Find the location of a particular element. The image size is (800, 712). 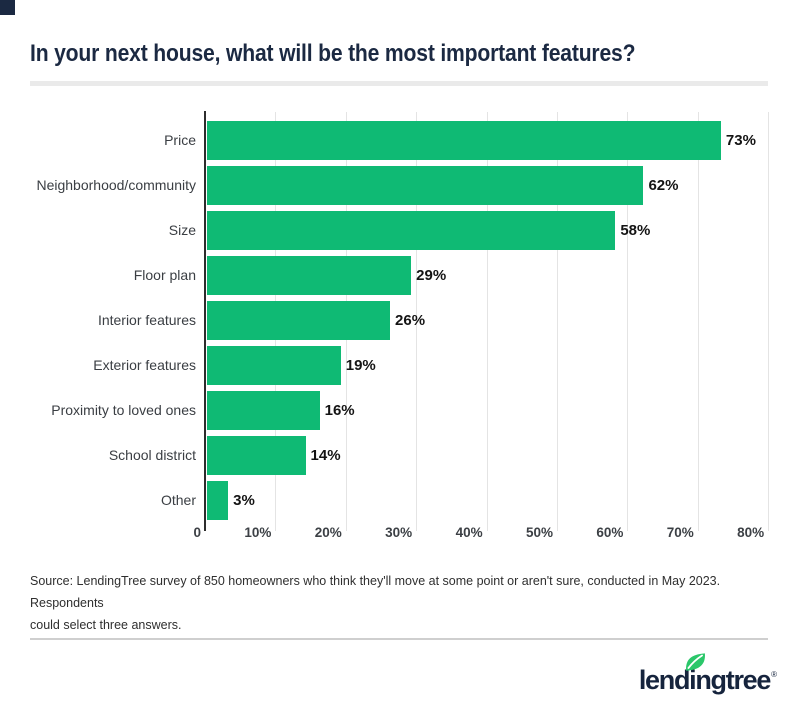

x-tick-label: 70% is located at coordinates (680, 532).